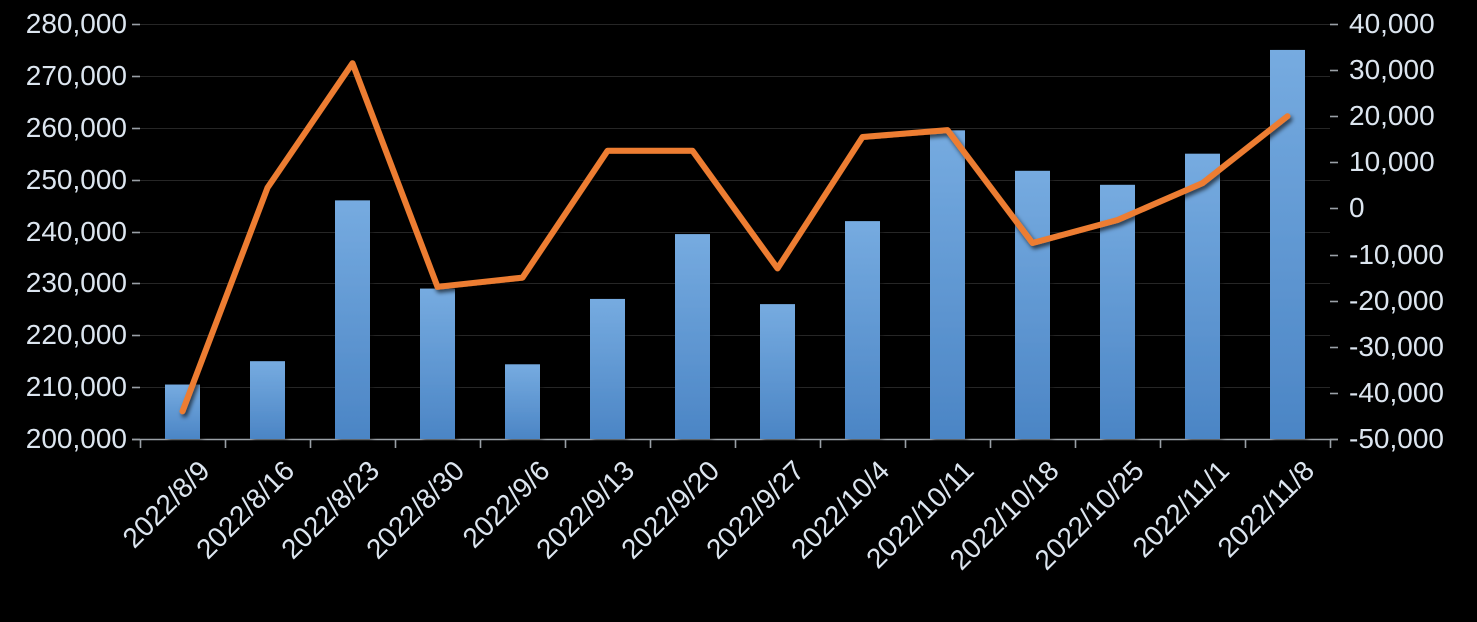  What do you see at coordinates (1117, 311) in the screenshot?
I see `bar-2022/10/25` at bounding box center [1117, 311].